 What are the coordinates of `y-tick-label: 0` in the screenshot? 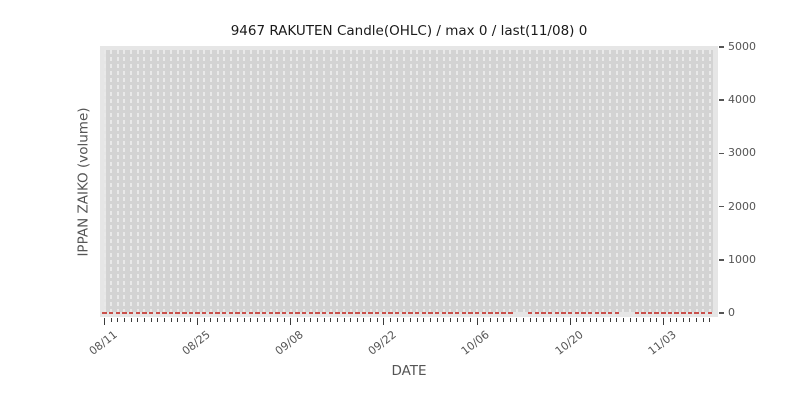 It's located at (731, 312).